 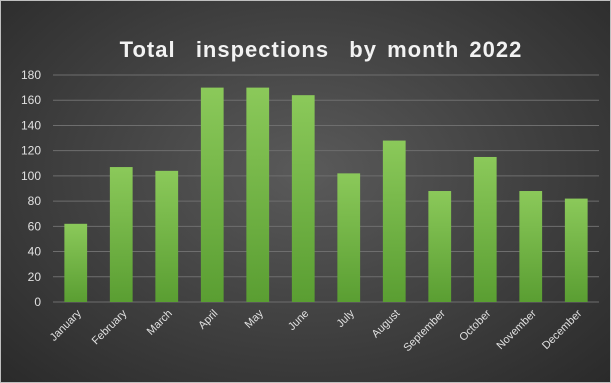 I want to click on y-axis-ticks: 0 20 40 60 80 100 120 140 160 180, so click(x=31, y=188).